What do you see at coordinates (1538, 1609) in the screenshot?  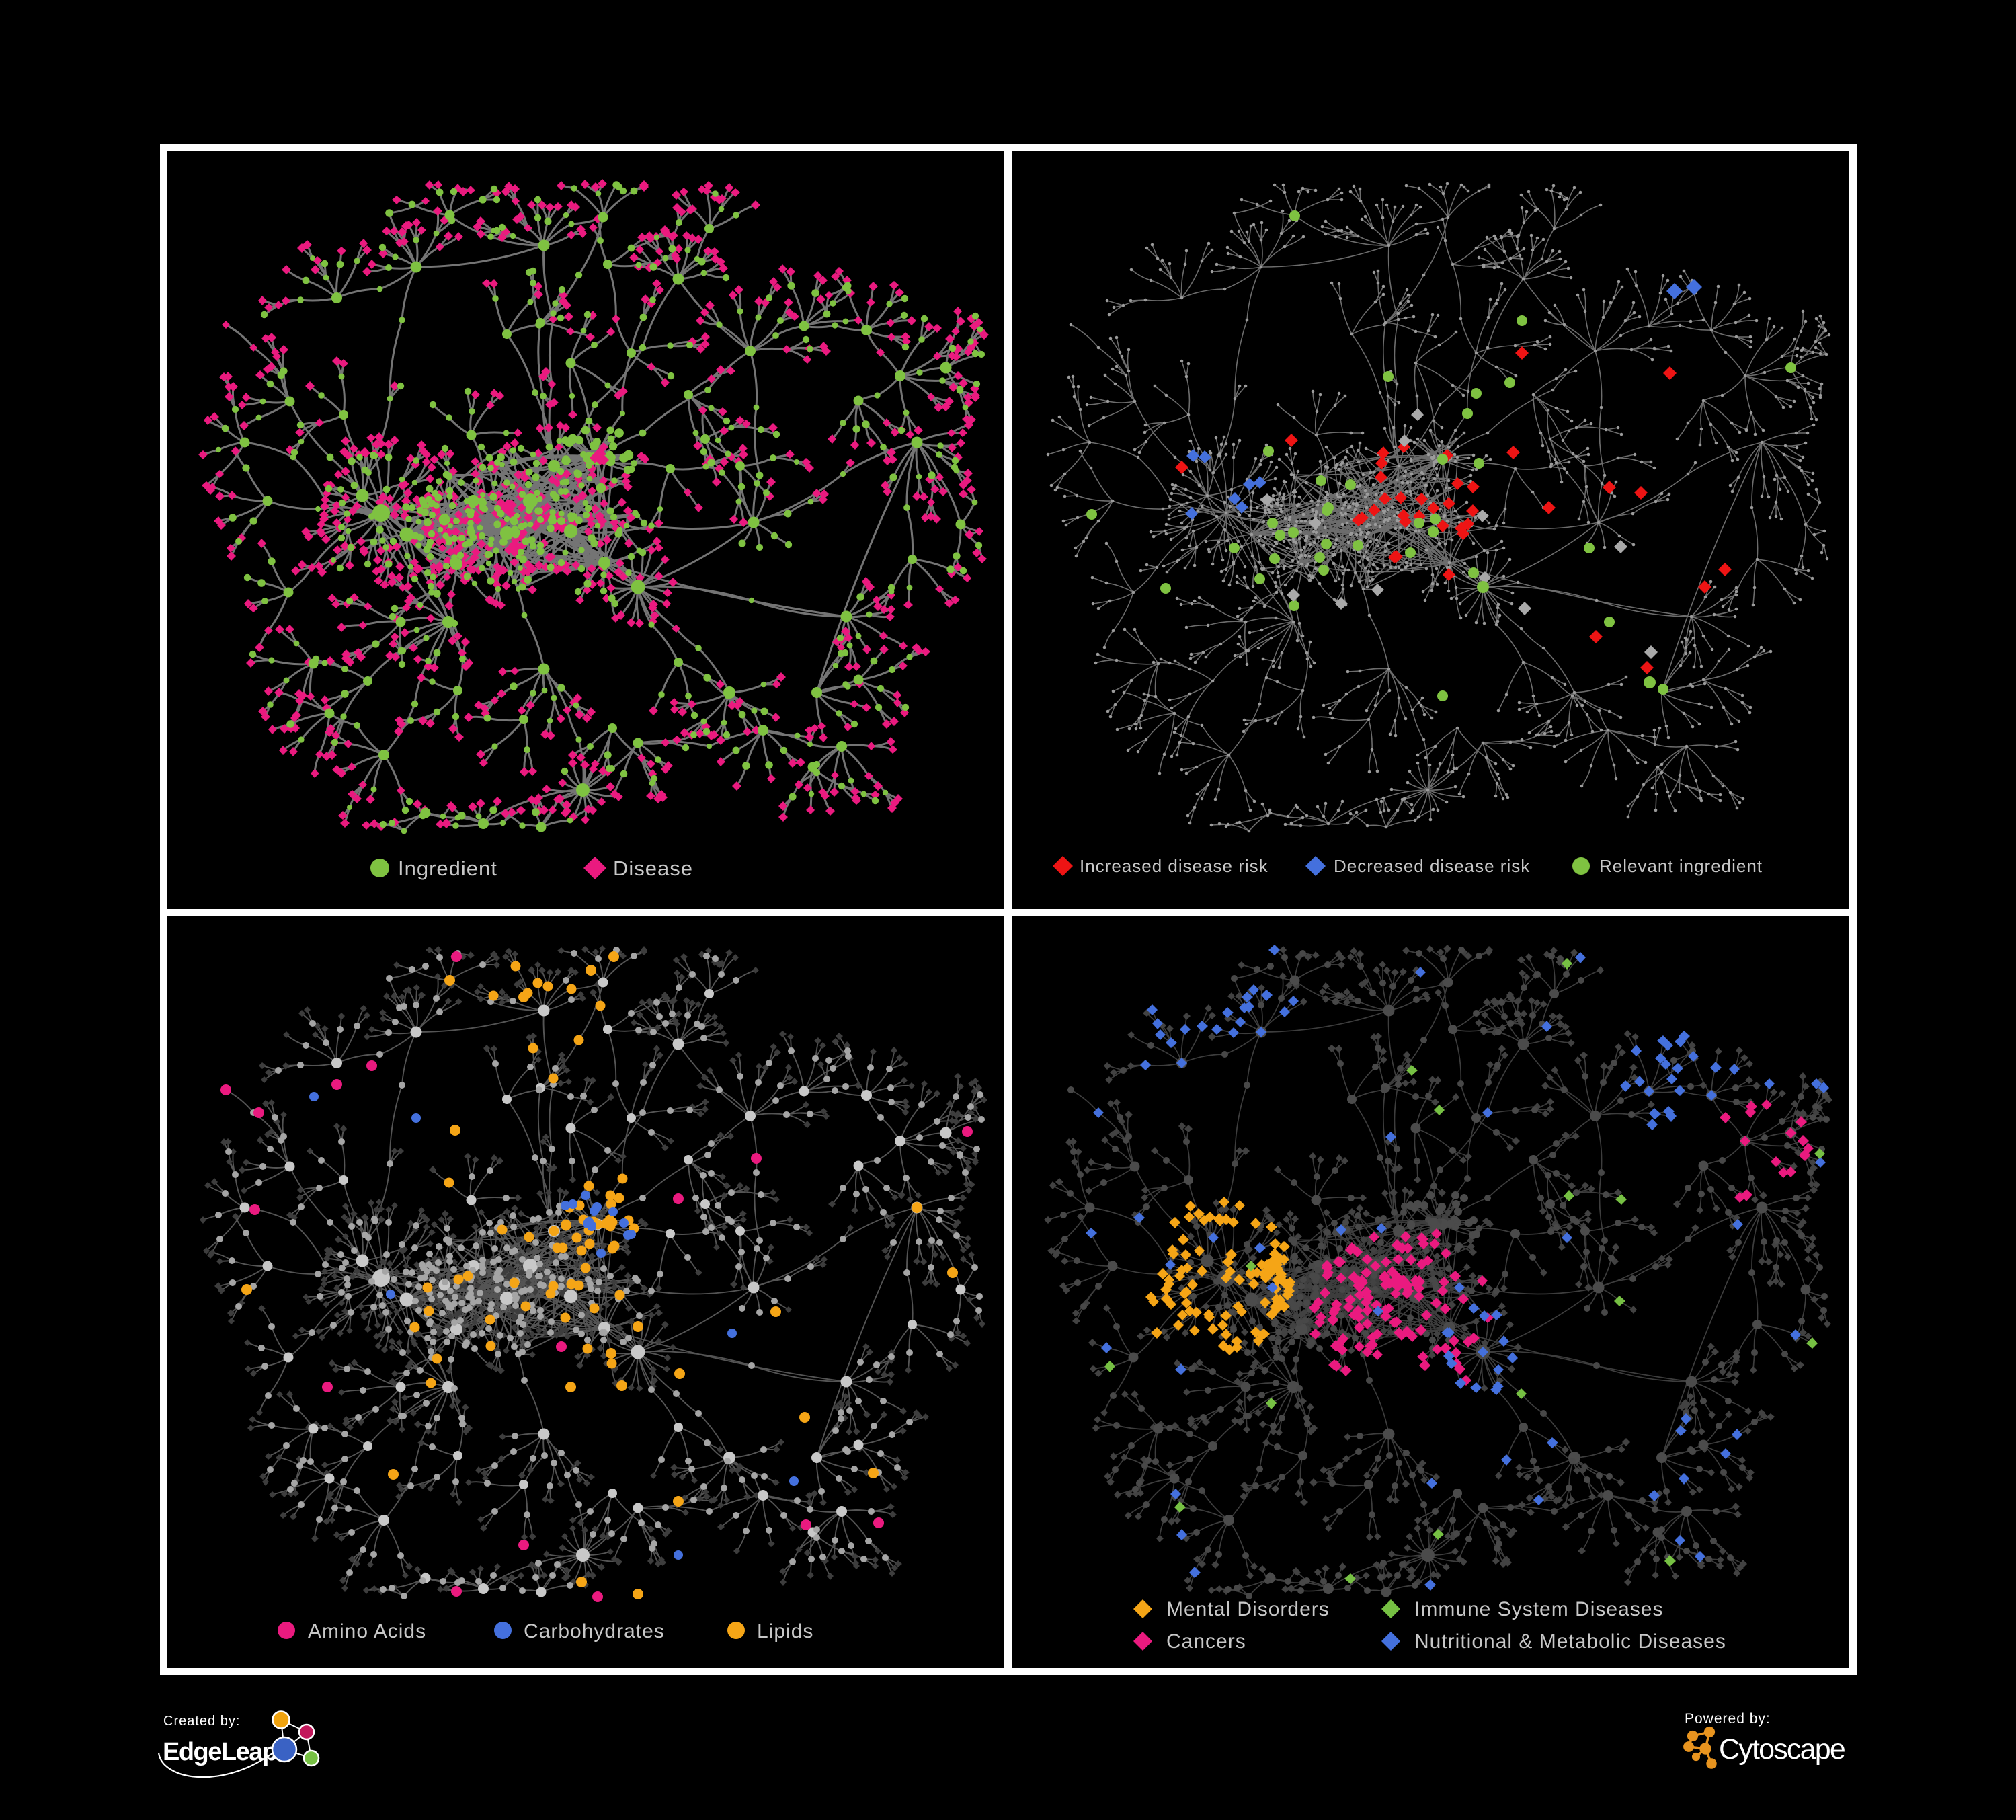 I see `svg-text: Immune System Diseases` at bounding box center [1538, 1609].